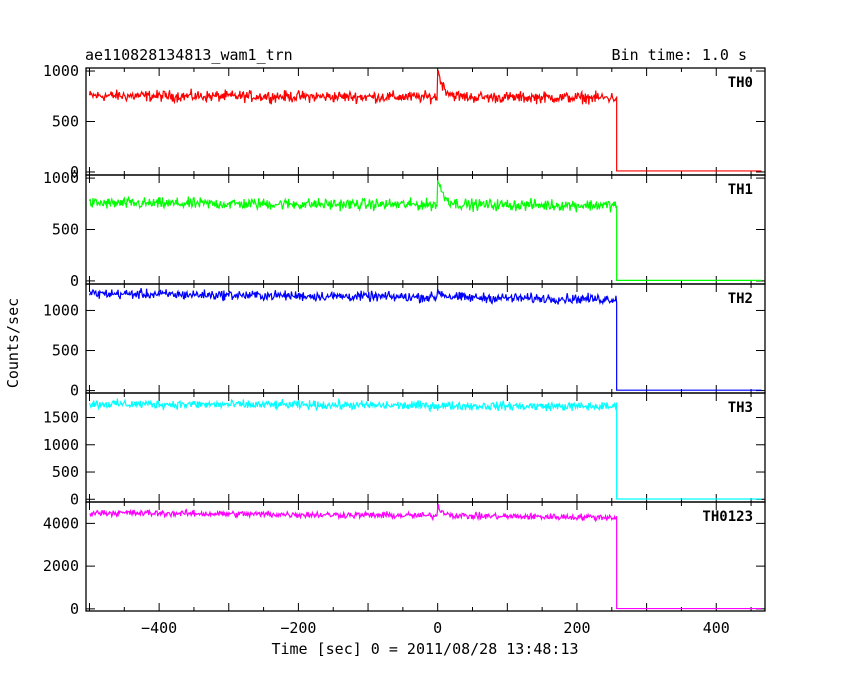  I want to click on panel-label: TH0, so click(740, 83).